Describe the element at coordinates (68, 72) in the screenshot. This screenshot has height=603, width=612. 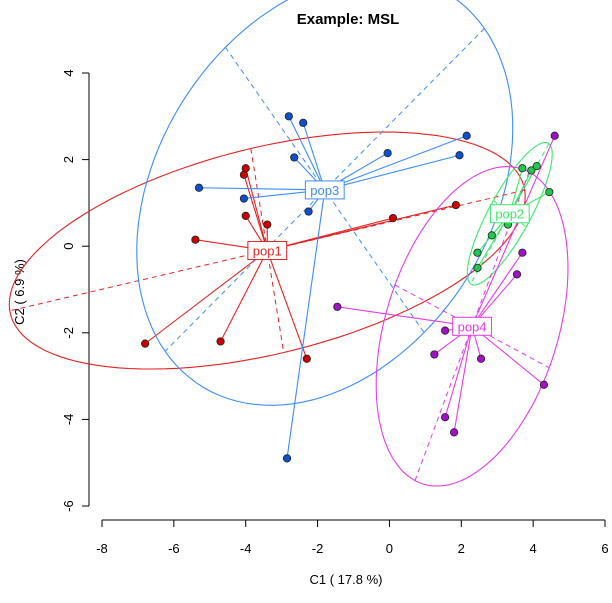
I see `y-tick-label: 4` at that location.